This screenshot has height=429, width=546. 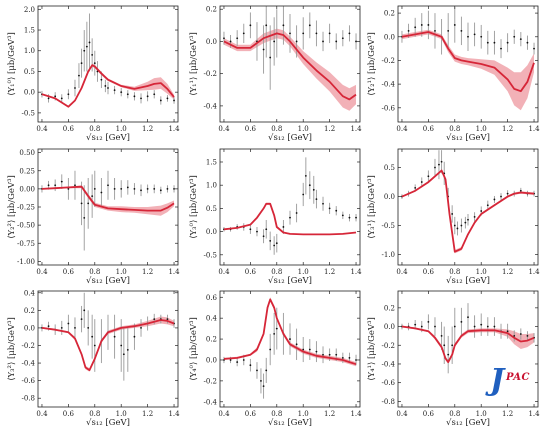 What do you see at coordinates (108, 336) in the screenshot?
I see `plot-area` at bounding box center [108, 336].